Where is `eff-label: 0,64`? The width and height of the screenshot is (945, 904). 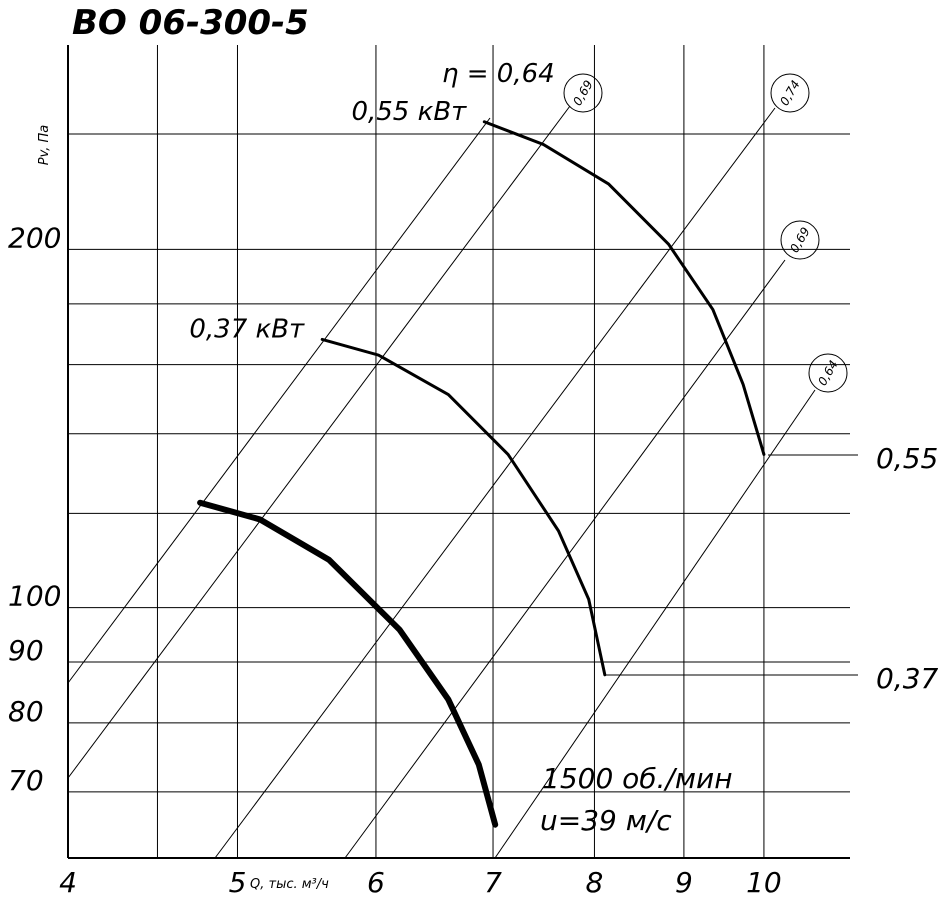
eff-label: 0,64 is located at coordinates (827, 373).